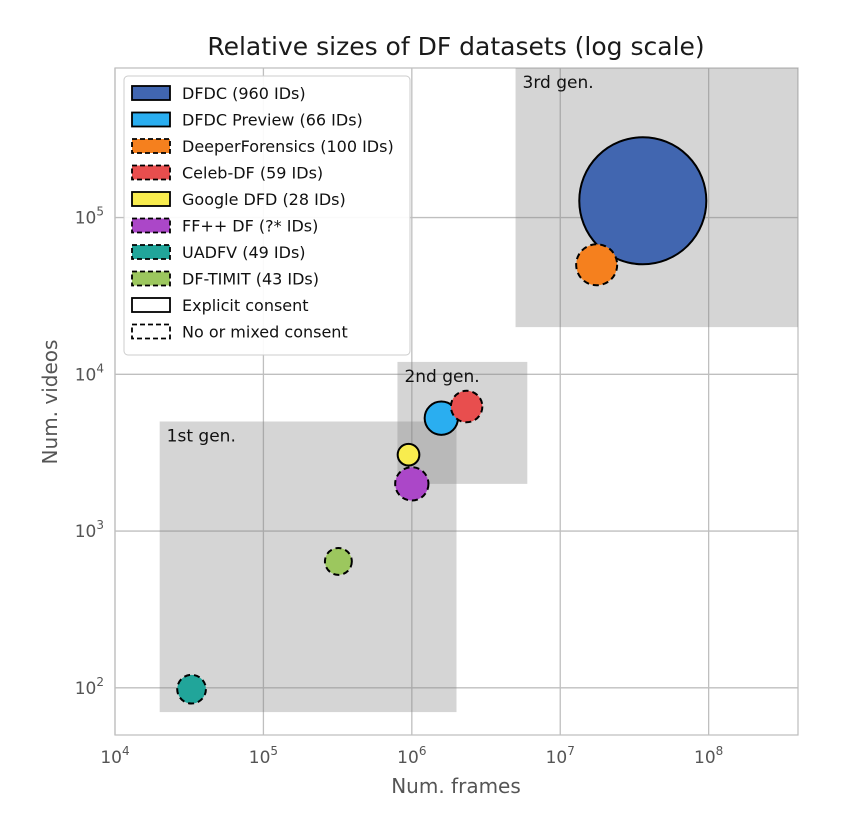 The height and width of the screenshot is (818, 842). I want to click on bubble-dfdc, so click(643, 201).